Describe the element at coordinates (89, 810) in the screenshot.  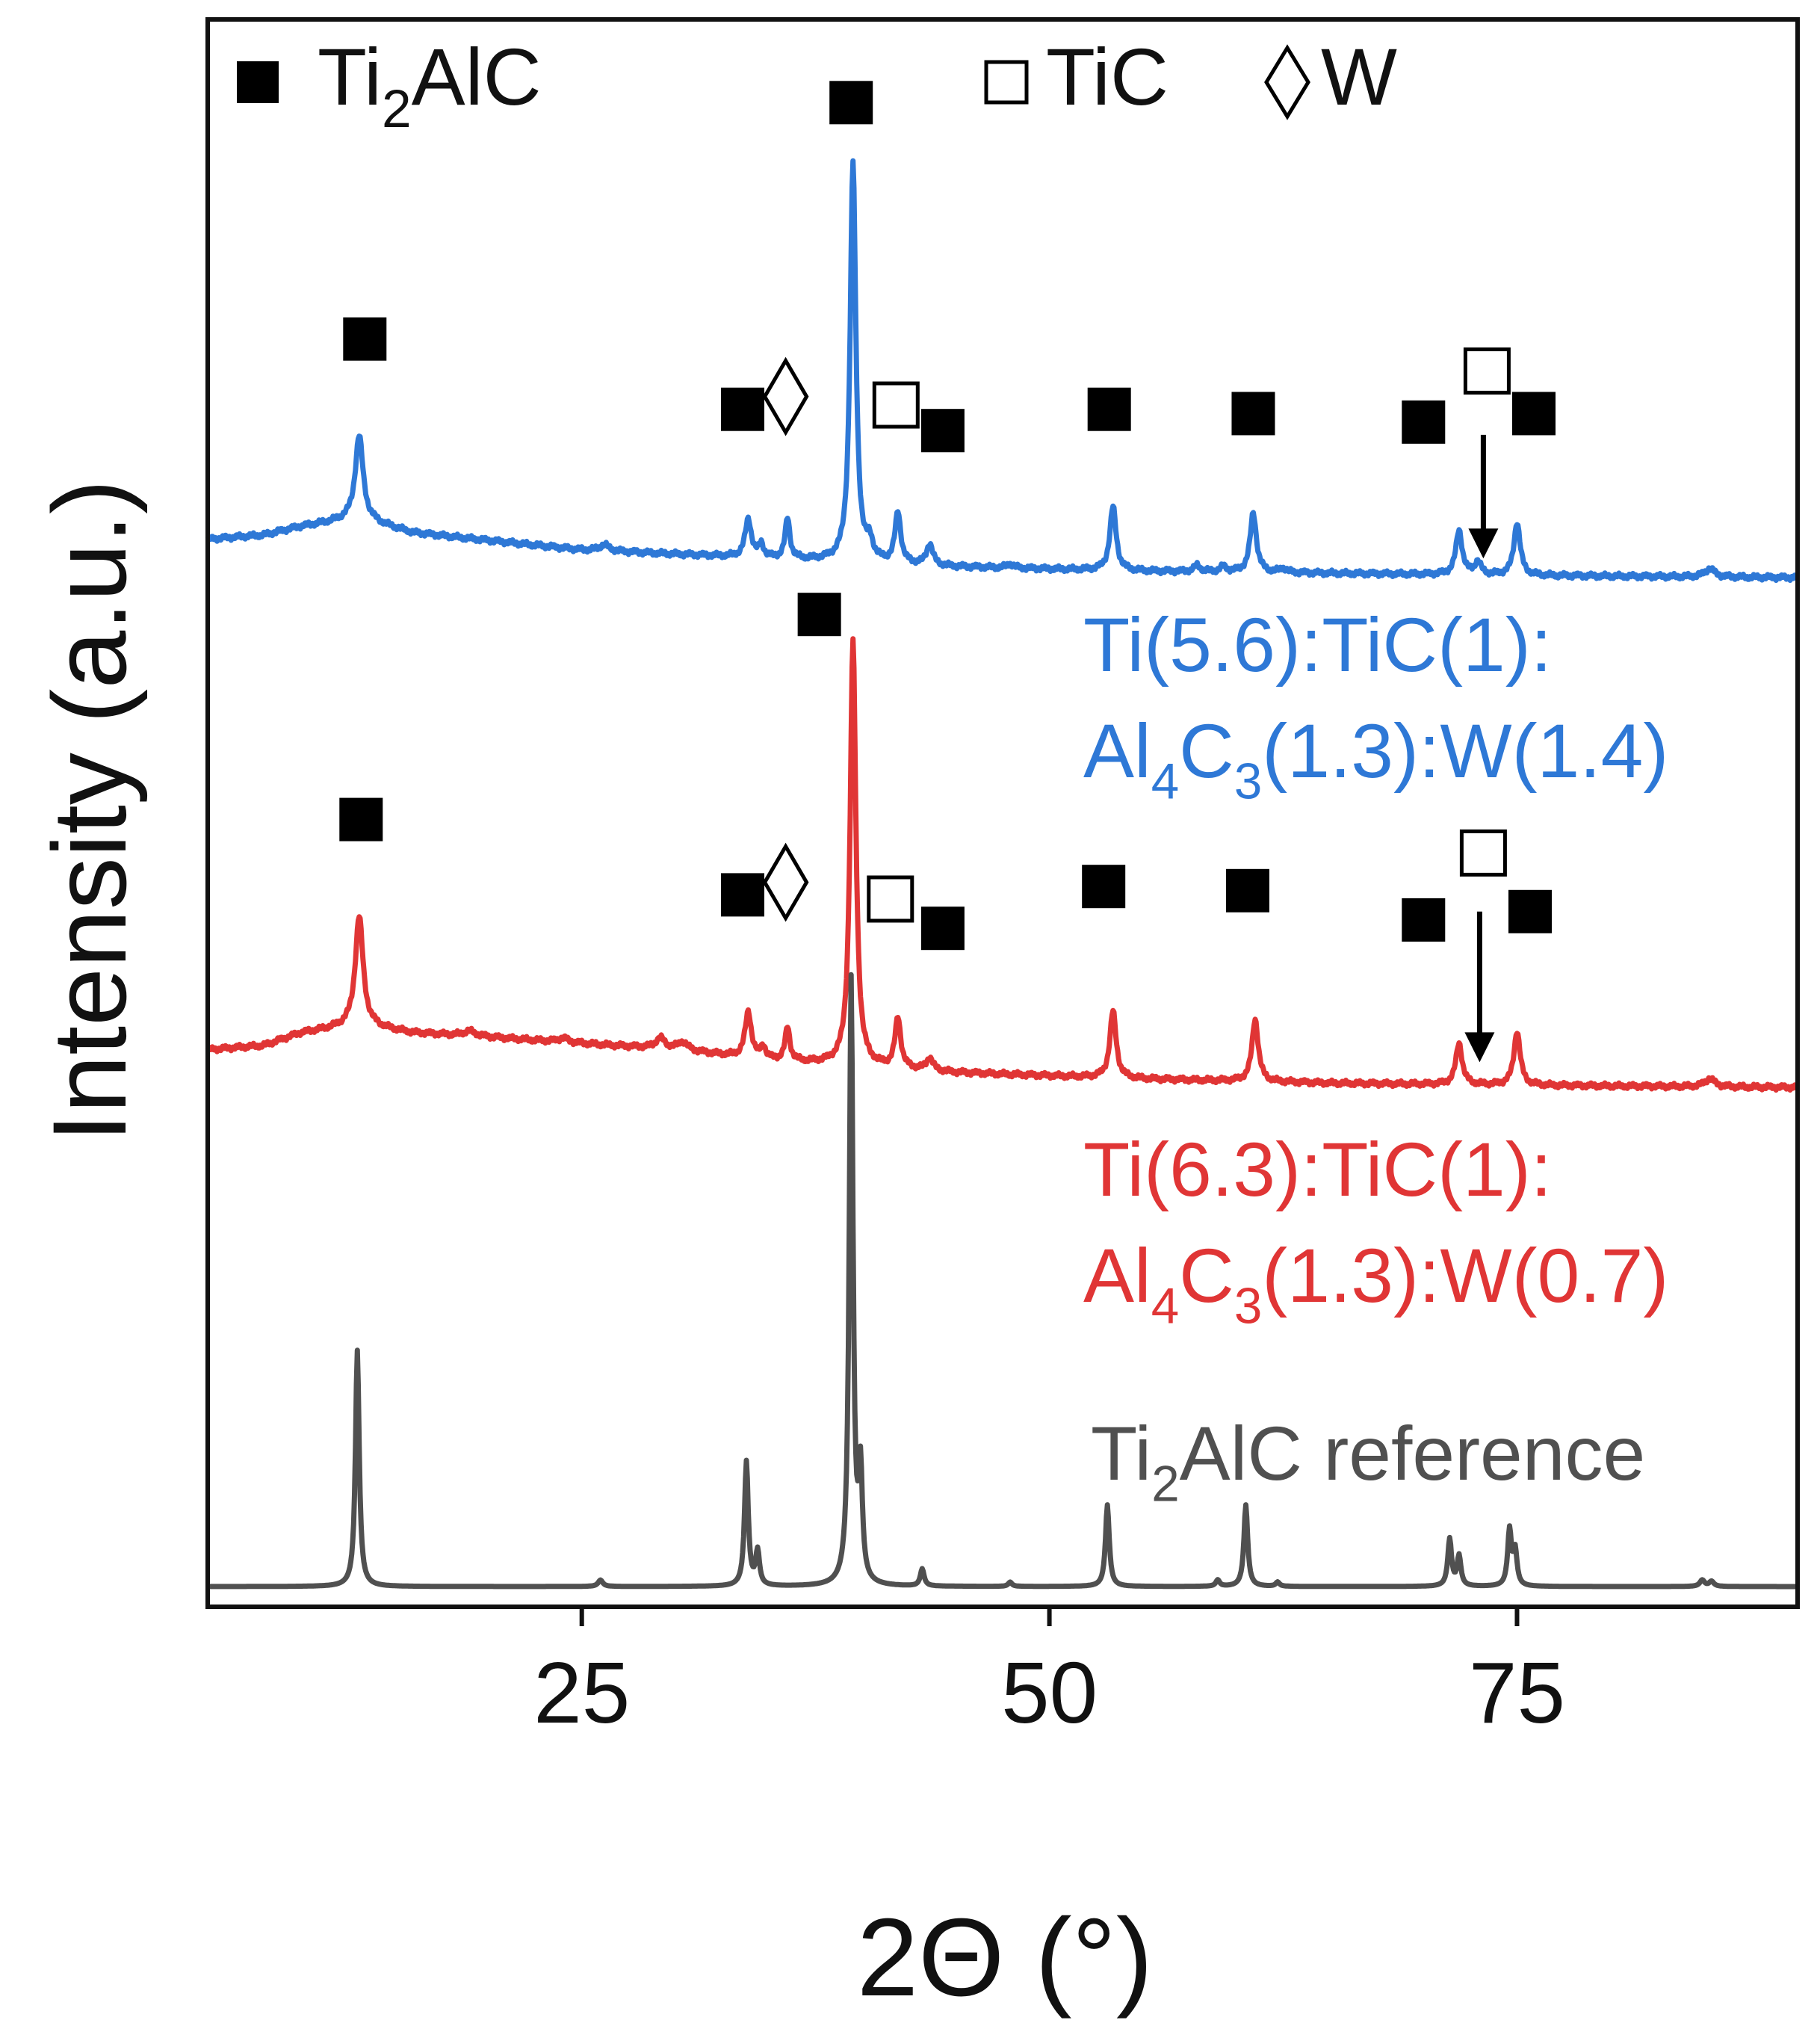
I see `y-axis-title: Intensity (a.u.)` at that location.